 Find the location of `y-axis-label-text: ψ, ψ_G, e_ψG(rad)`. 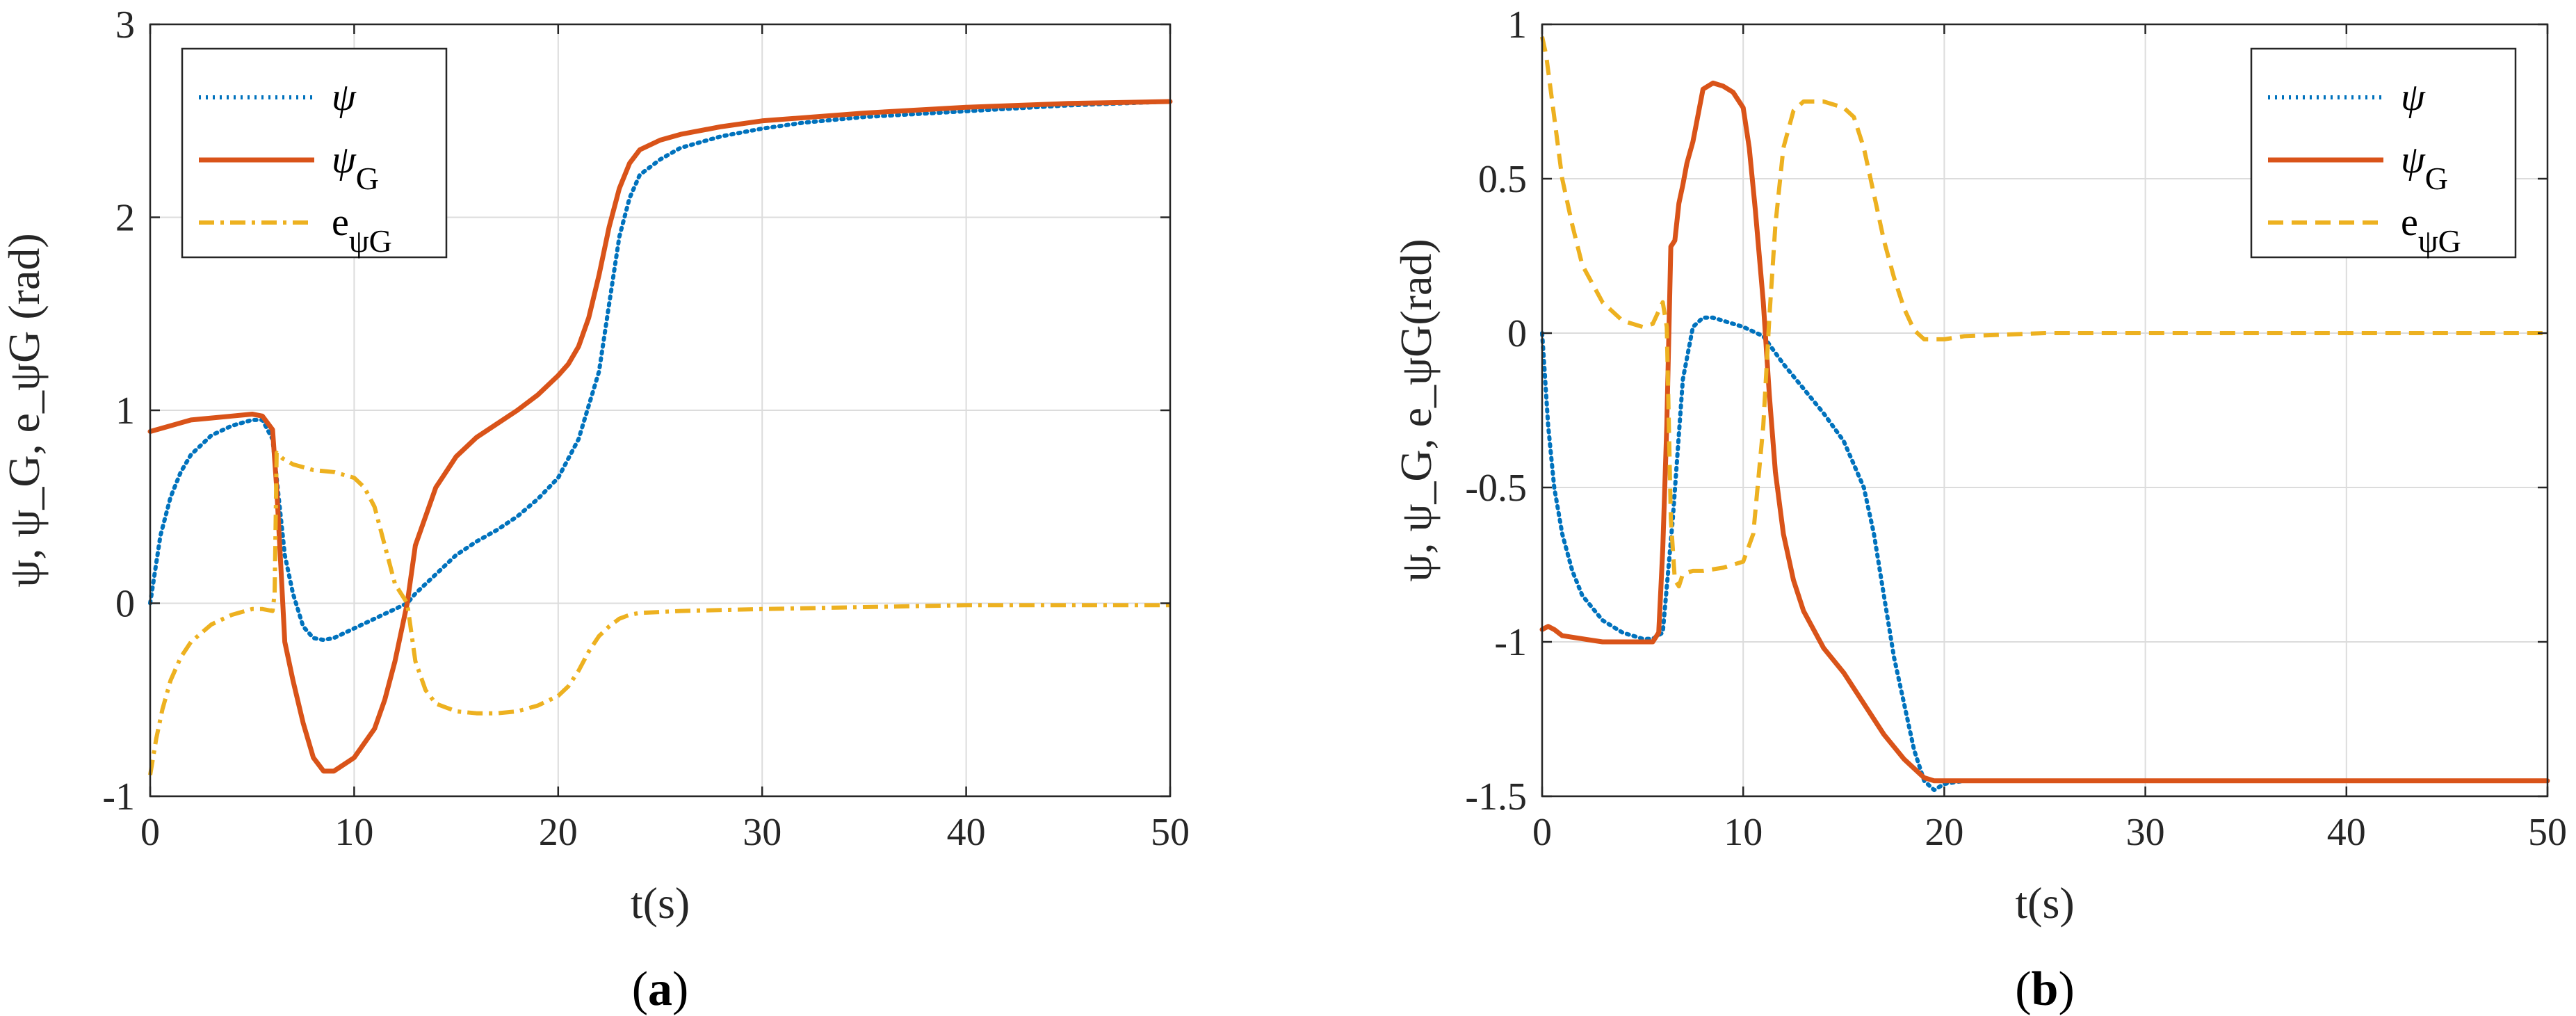

y-axis-label-text: ψ, ψ_G, e_ψG(rad) is located at coordinates (1416, 410).